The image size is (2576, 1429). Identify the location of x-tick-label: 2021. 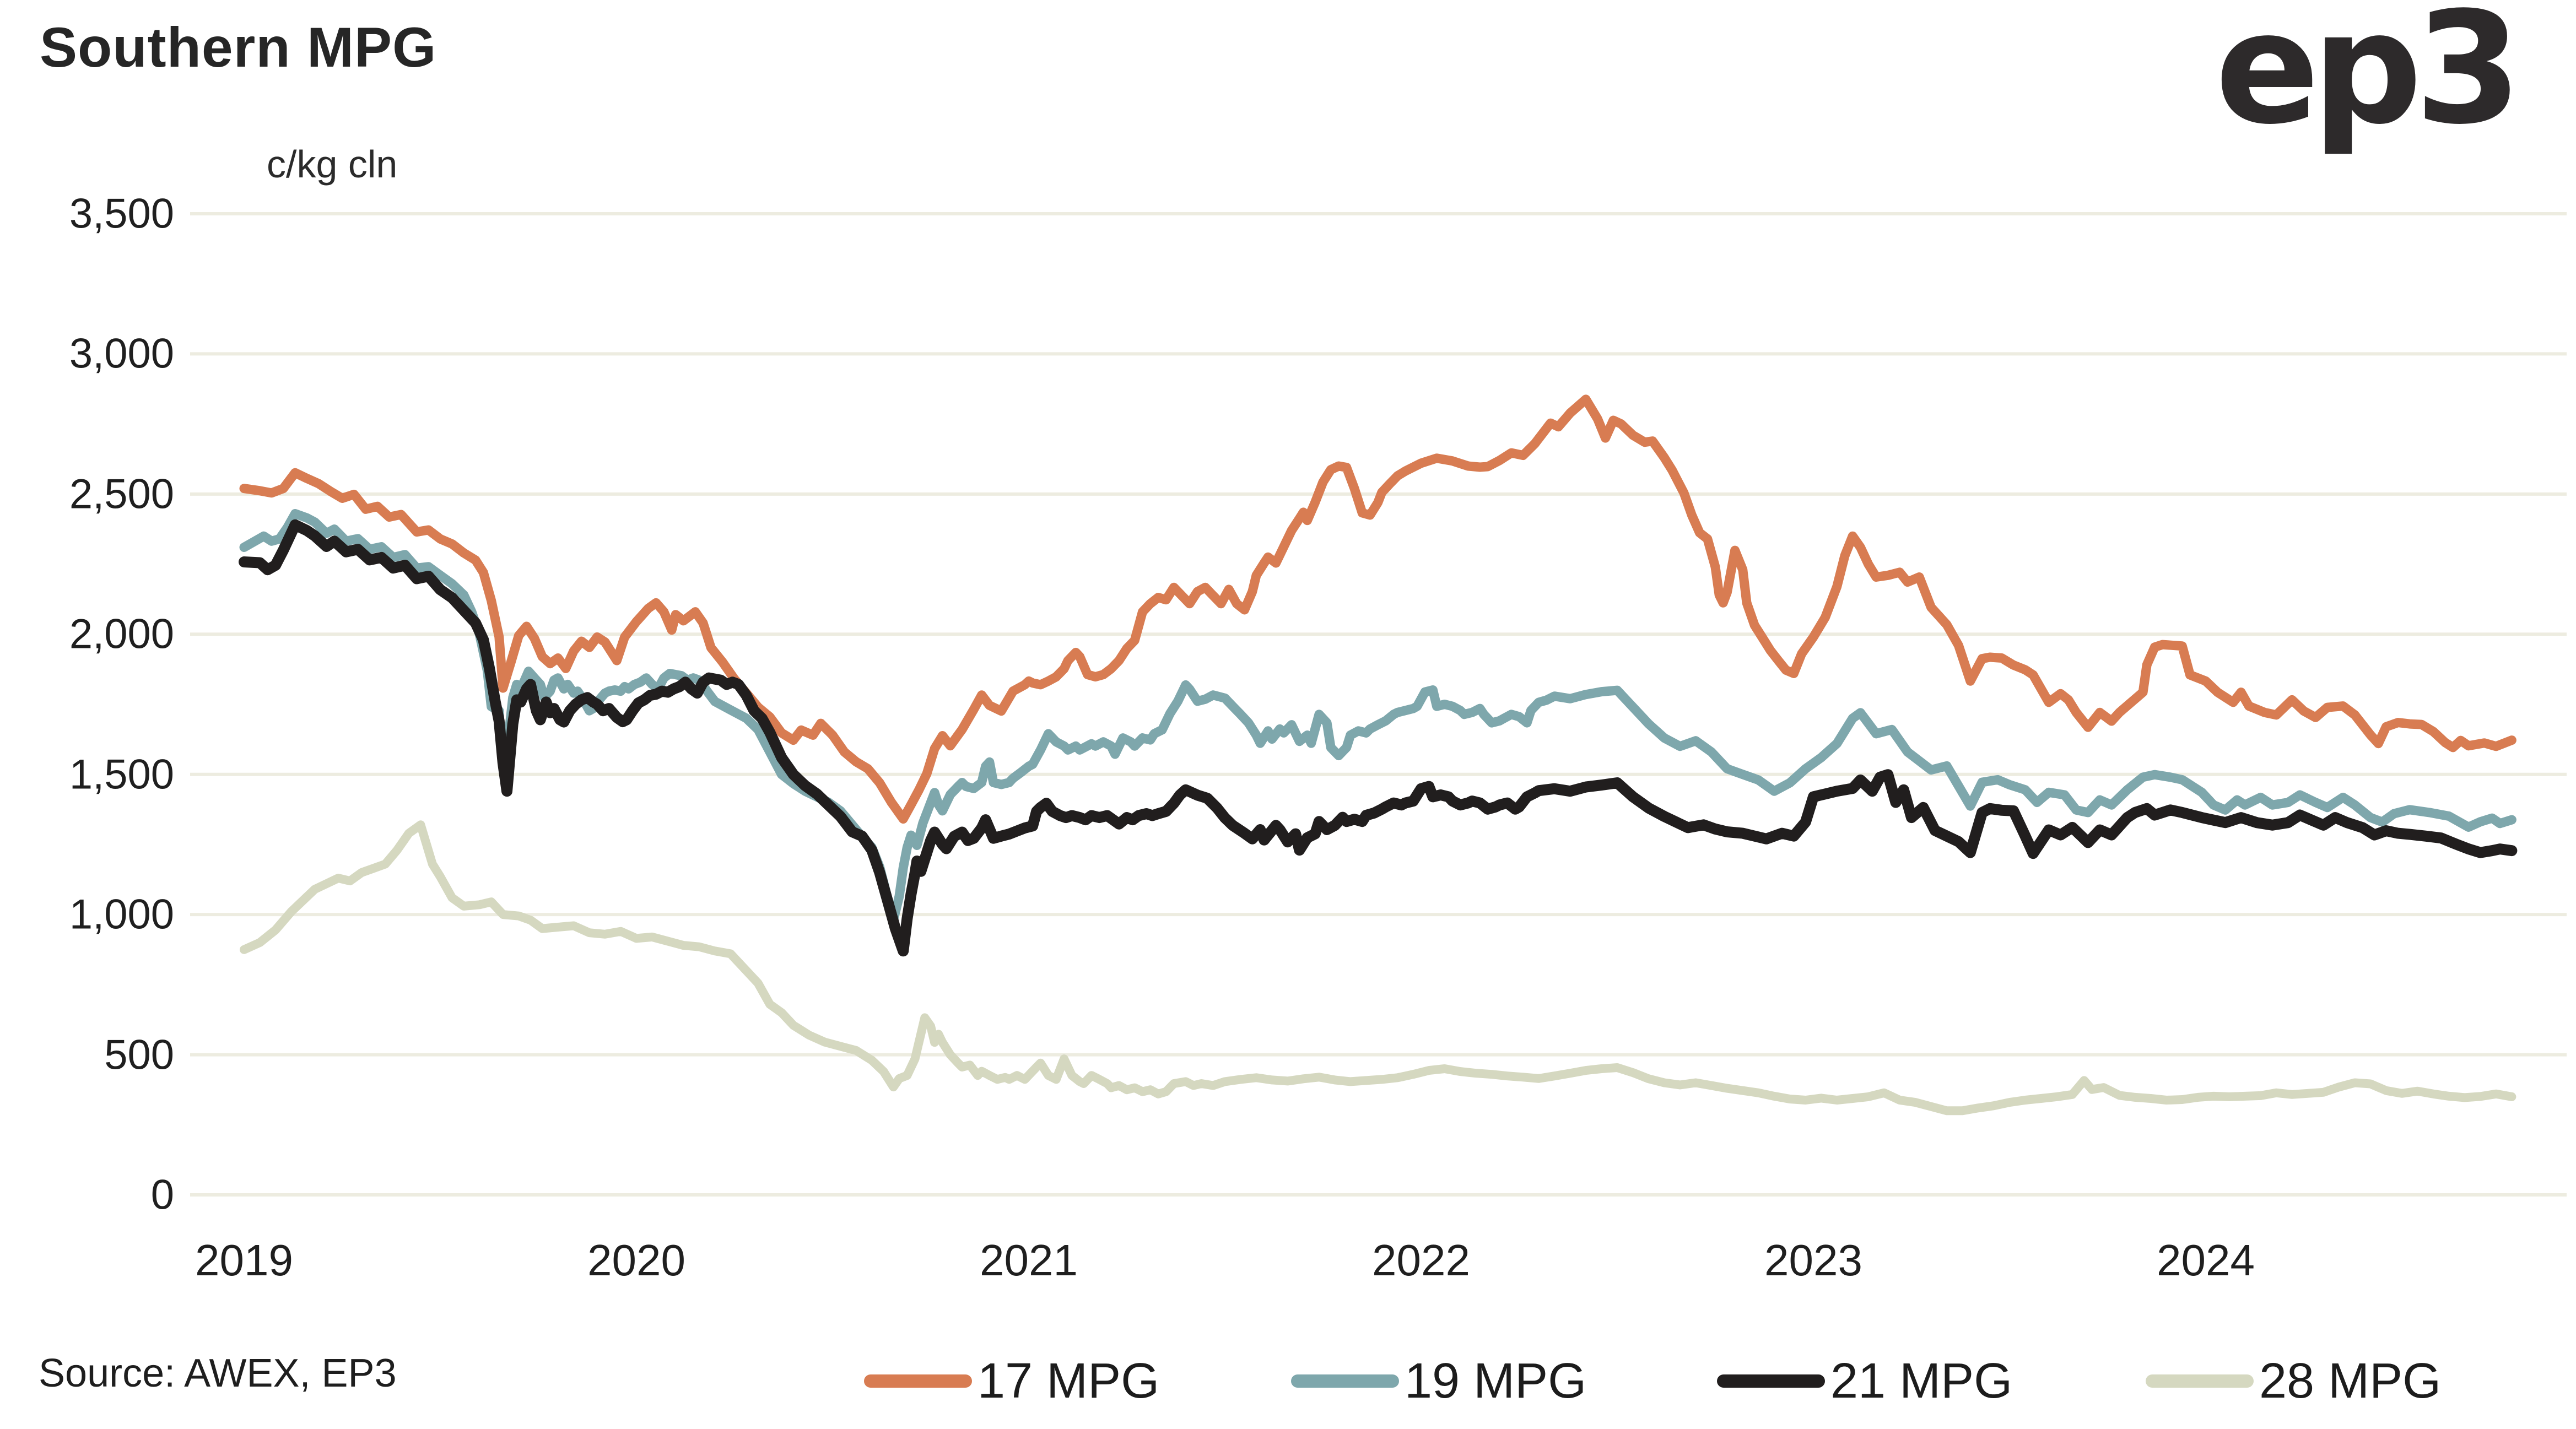
(1029, 1260).